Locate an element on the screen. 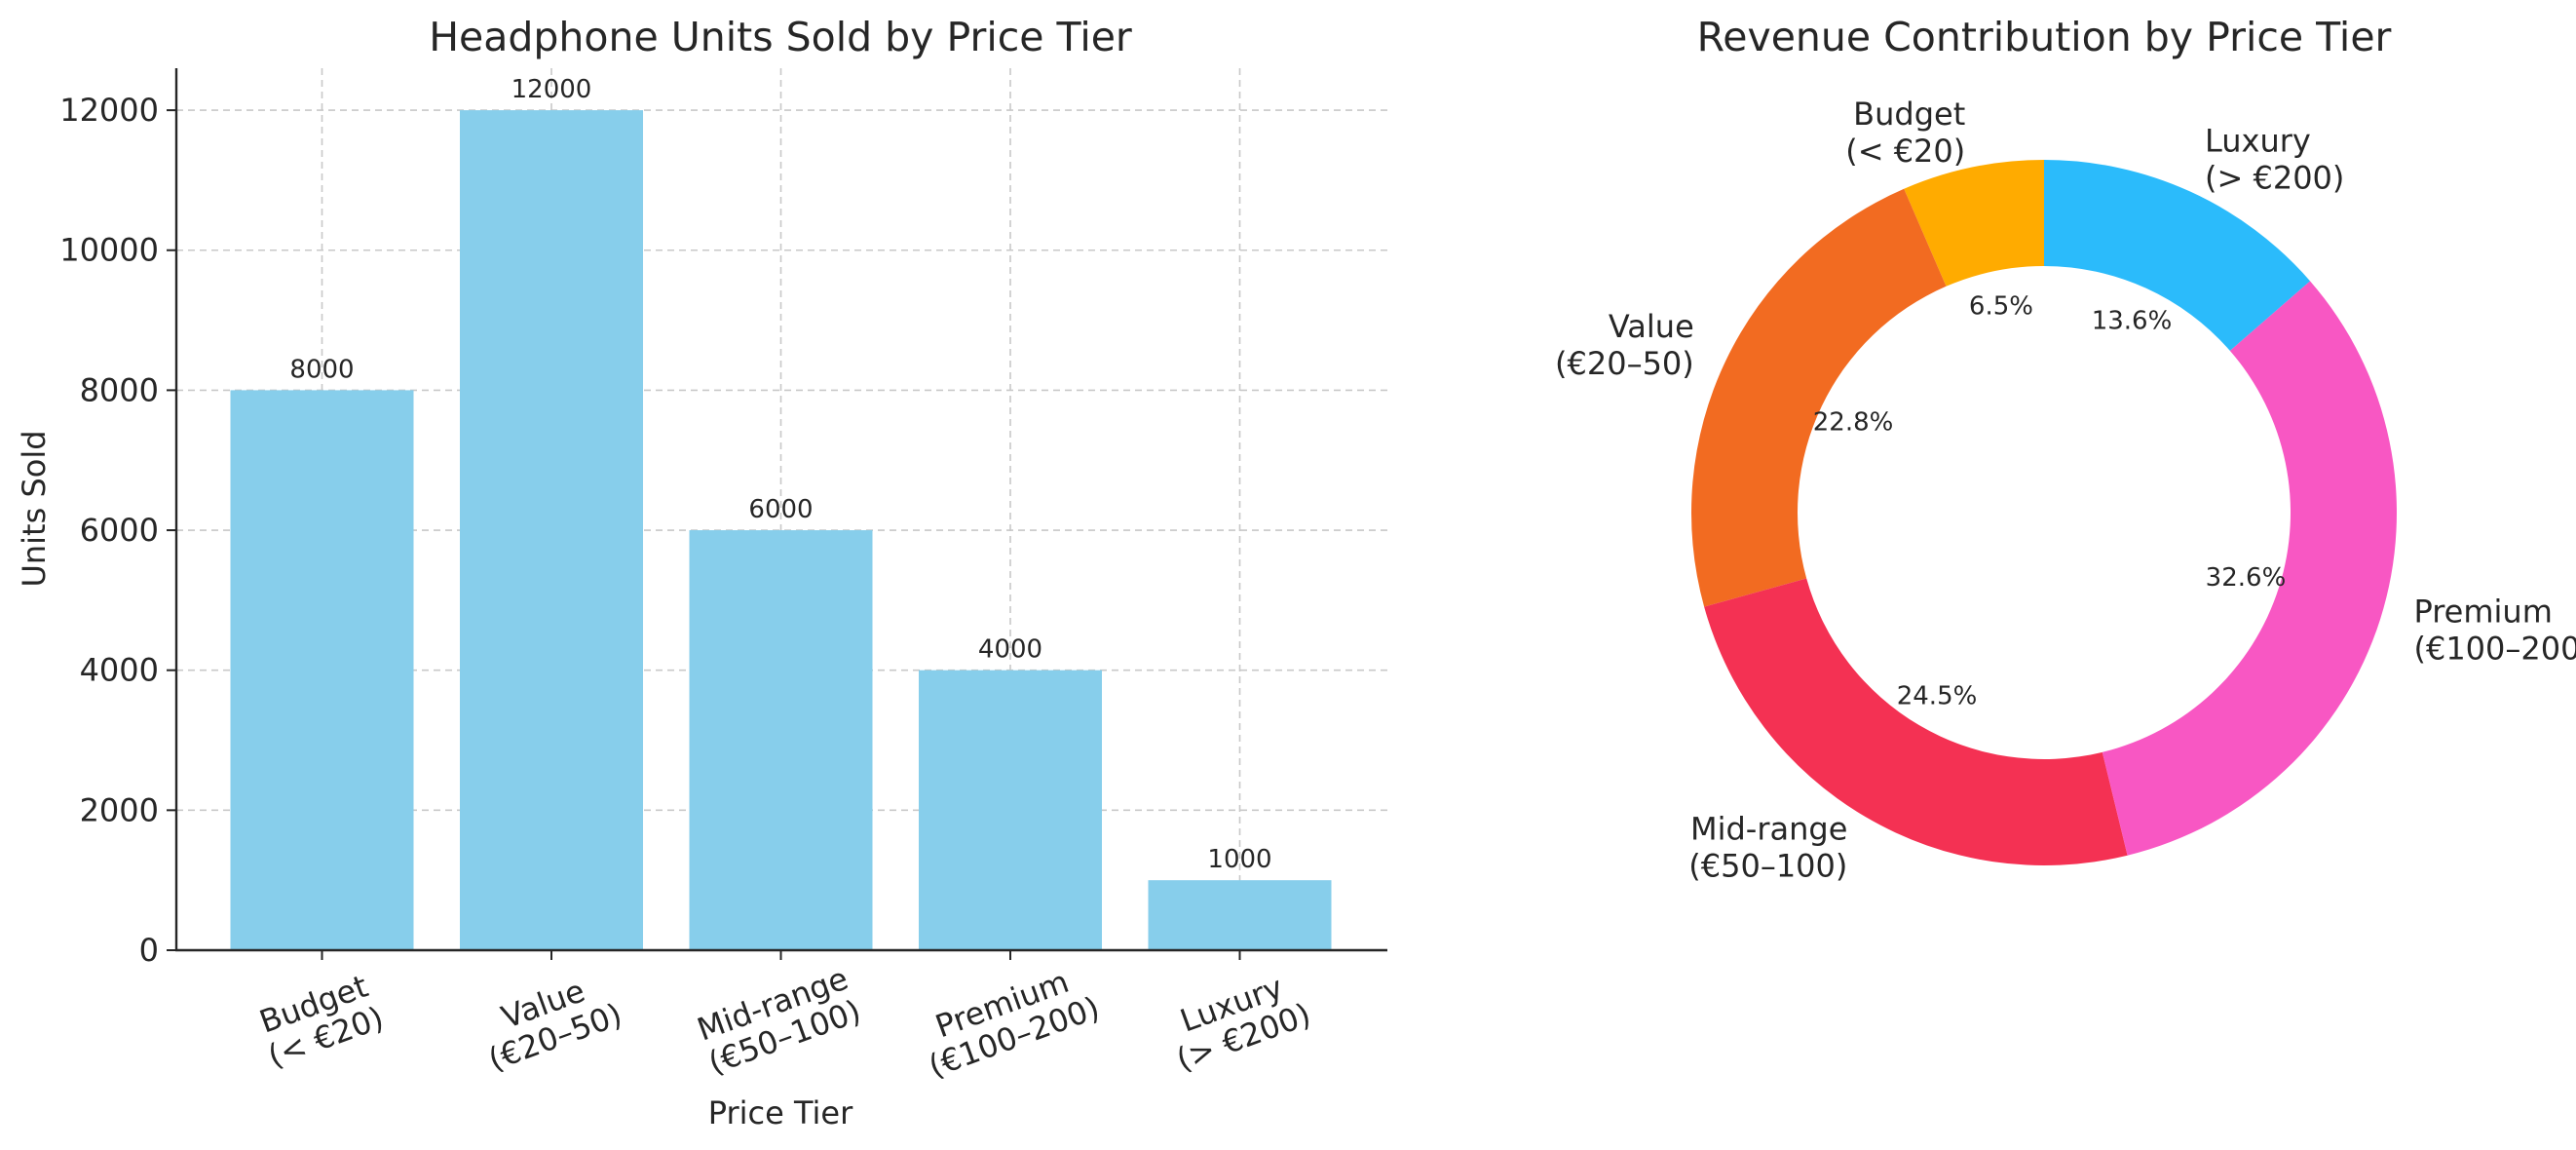 The height and width of the screenshot is (1150, 2576). donut-chart-title: Revenue Contribution by Price Tier is located at coordinates (2044, 37).